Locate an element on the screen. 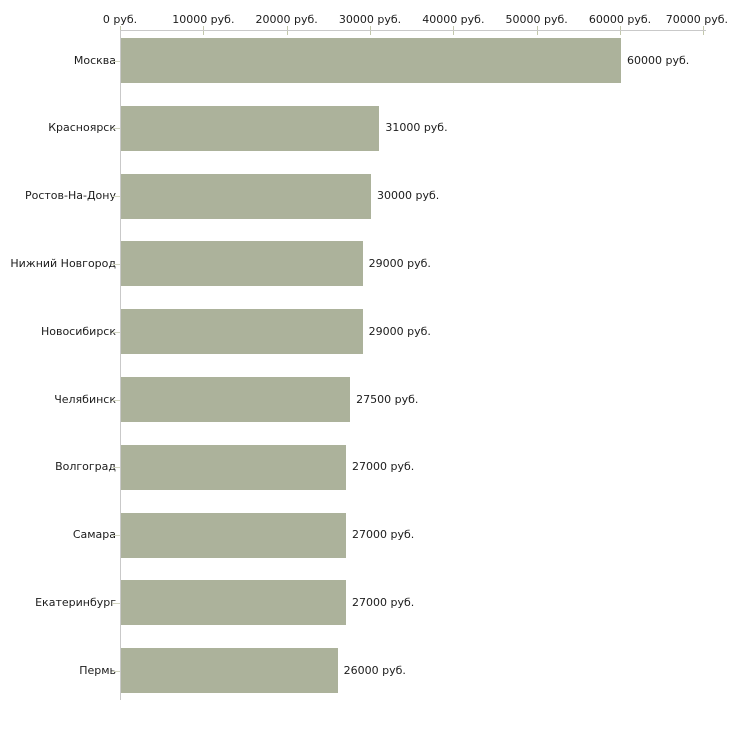  value-label: 30000 руб. is located at coordinates (408, 196).